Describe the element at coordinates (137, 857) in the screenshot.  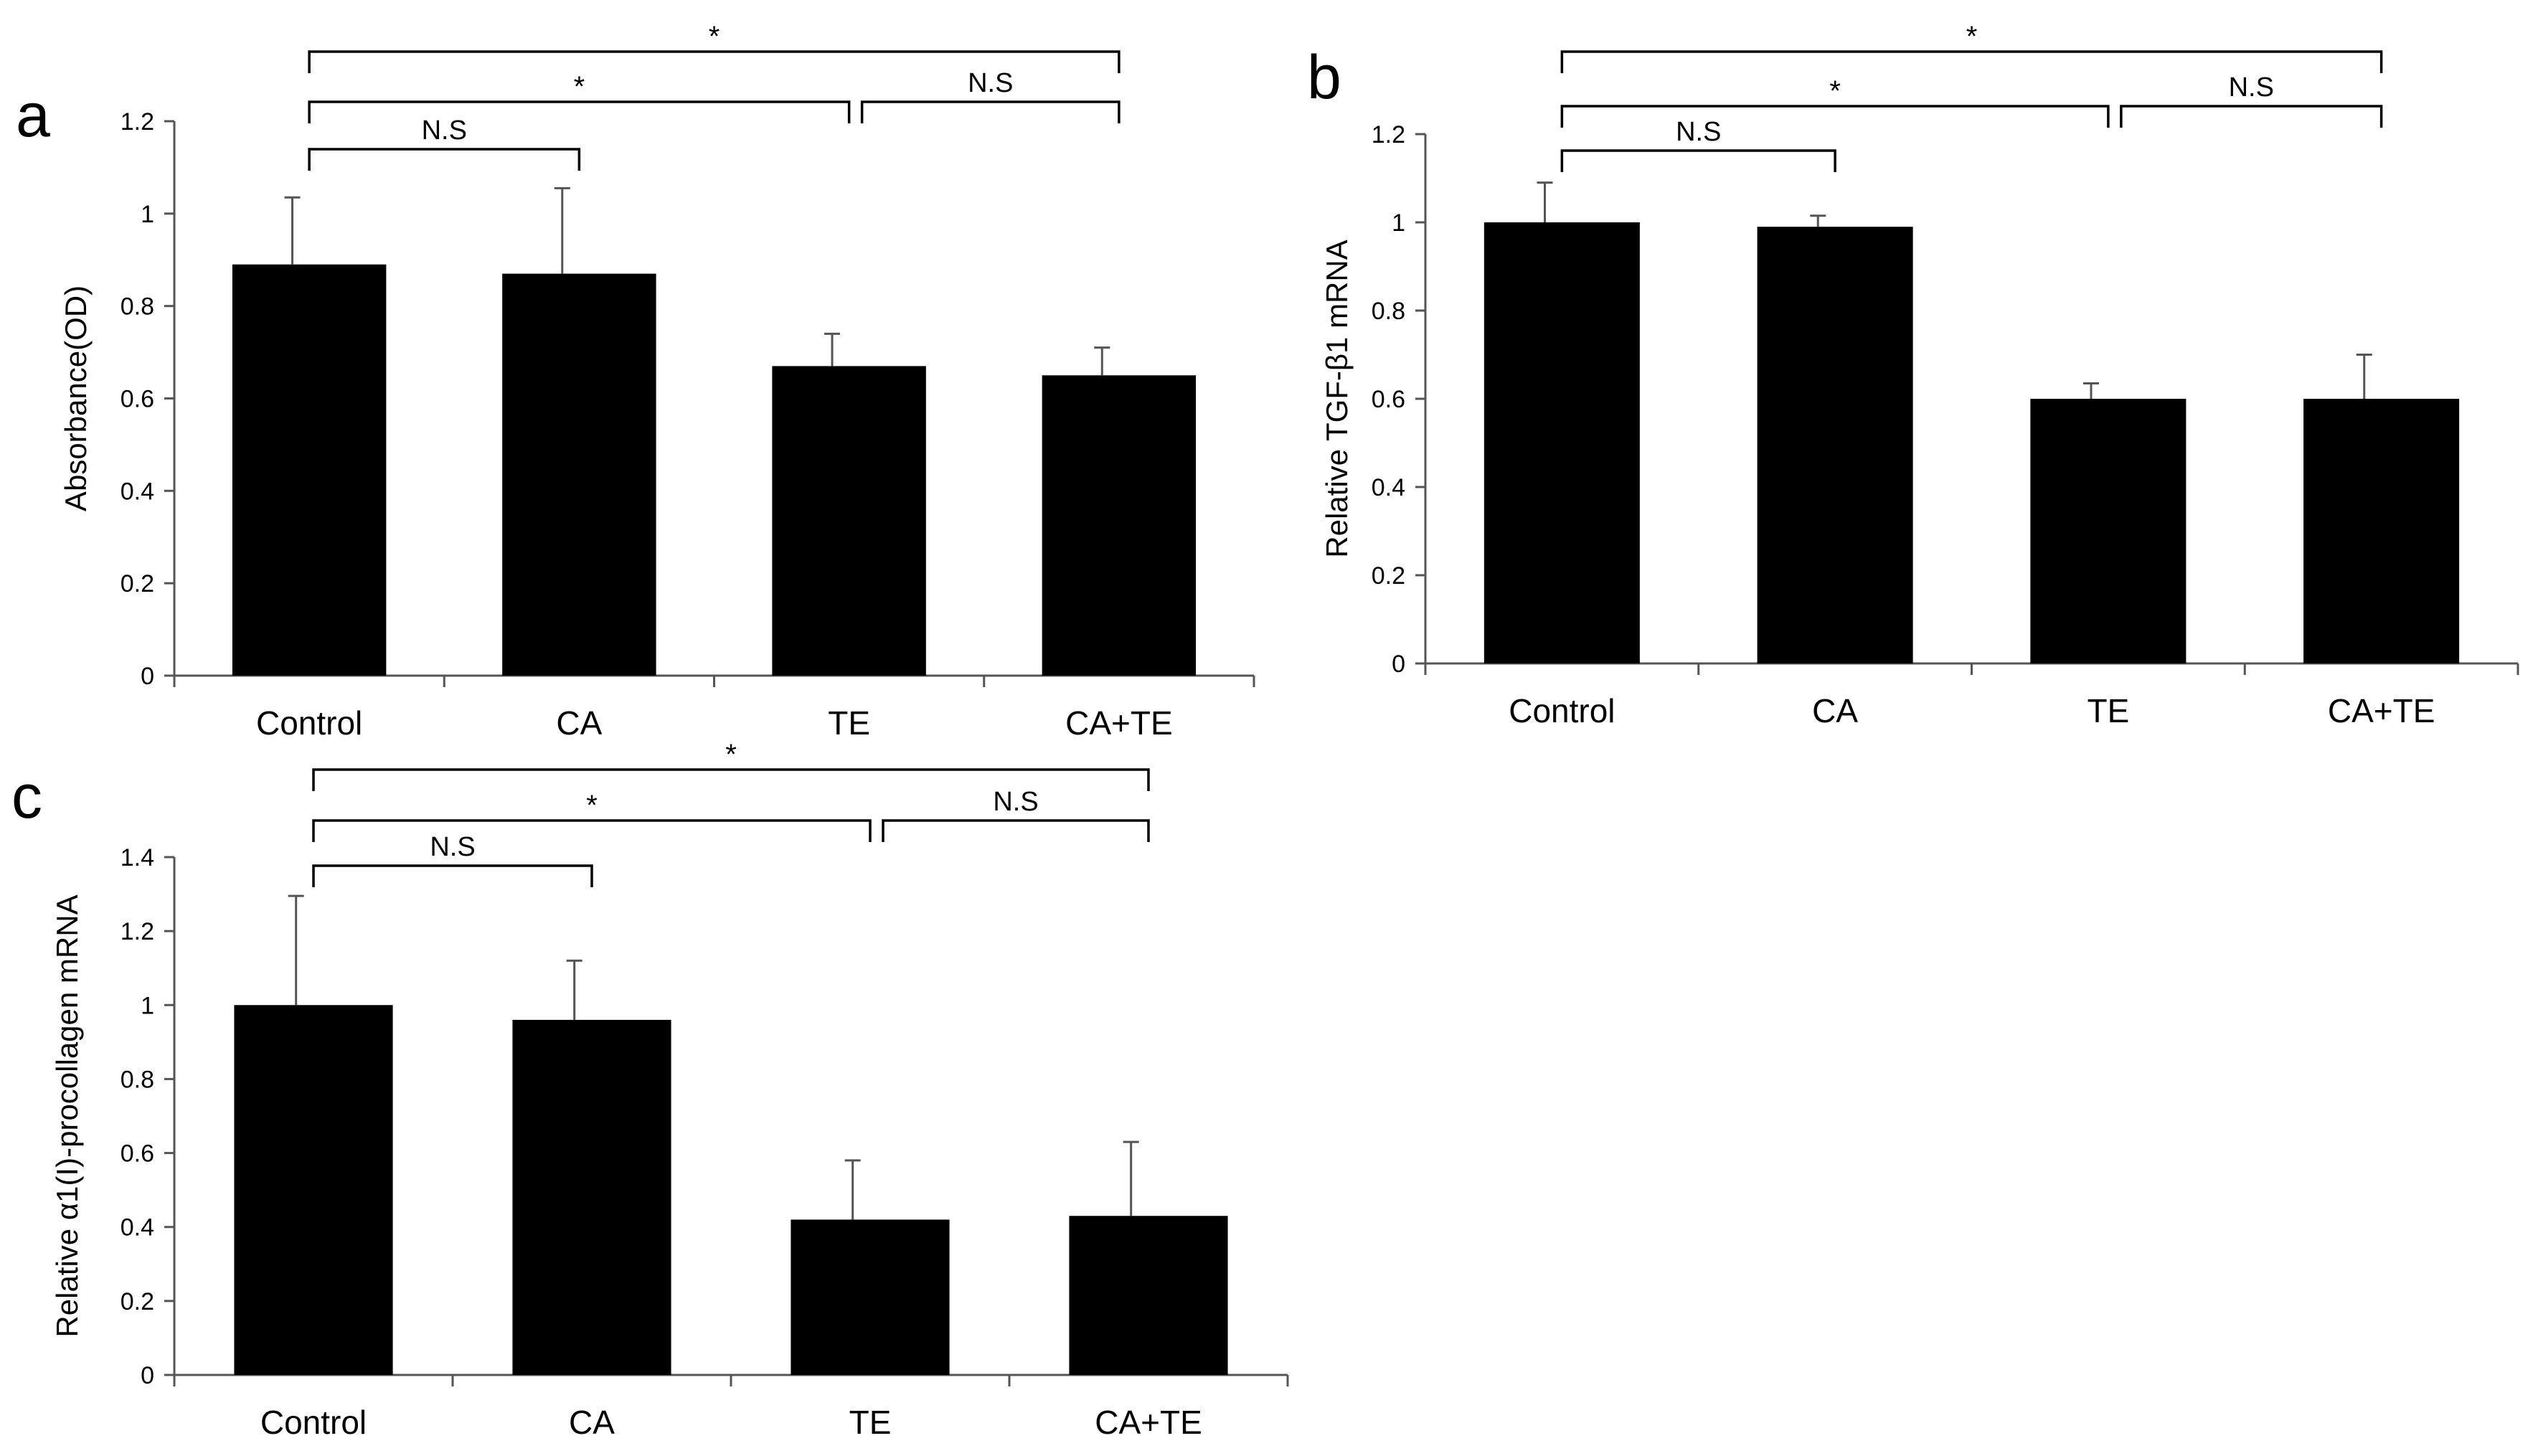
I see `y-tick-label: 1.4` at that location.